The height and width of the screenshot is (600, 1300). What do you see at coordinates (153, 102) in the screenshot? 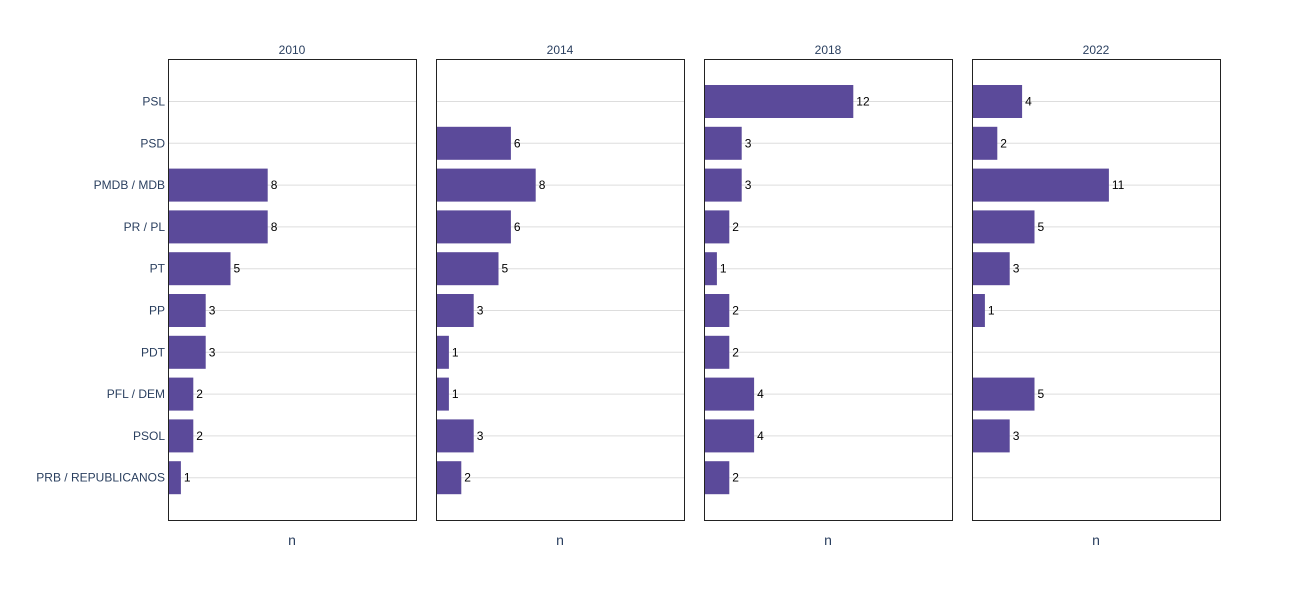
I see `category-label: PSL` at bounding box center [153, 102].